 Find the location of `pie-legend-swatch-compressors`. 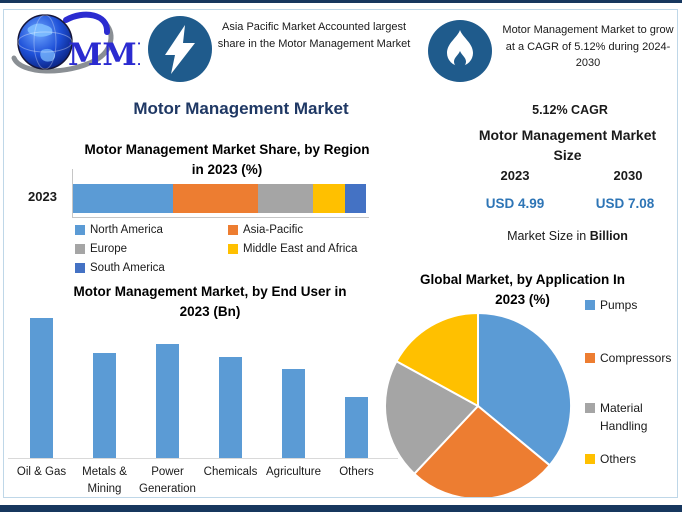

pie-legend-swatch-compressors is located at coordinates (590, 358).